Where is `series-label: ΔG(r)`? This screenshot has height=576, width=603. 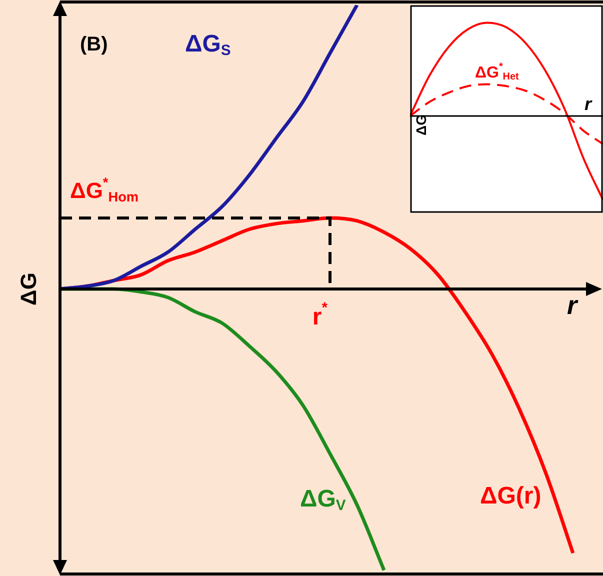
series-label: ΔG(r) is located at coordinates (511, 496).